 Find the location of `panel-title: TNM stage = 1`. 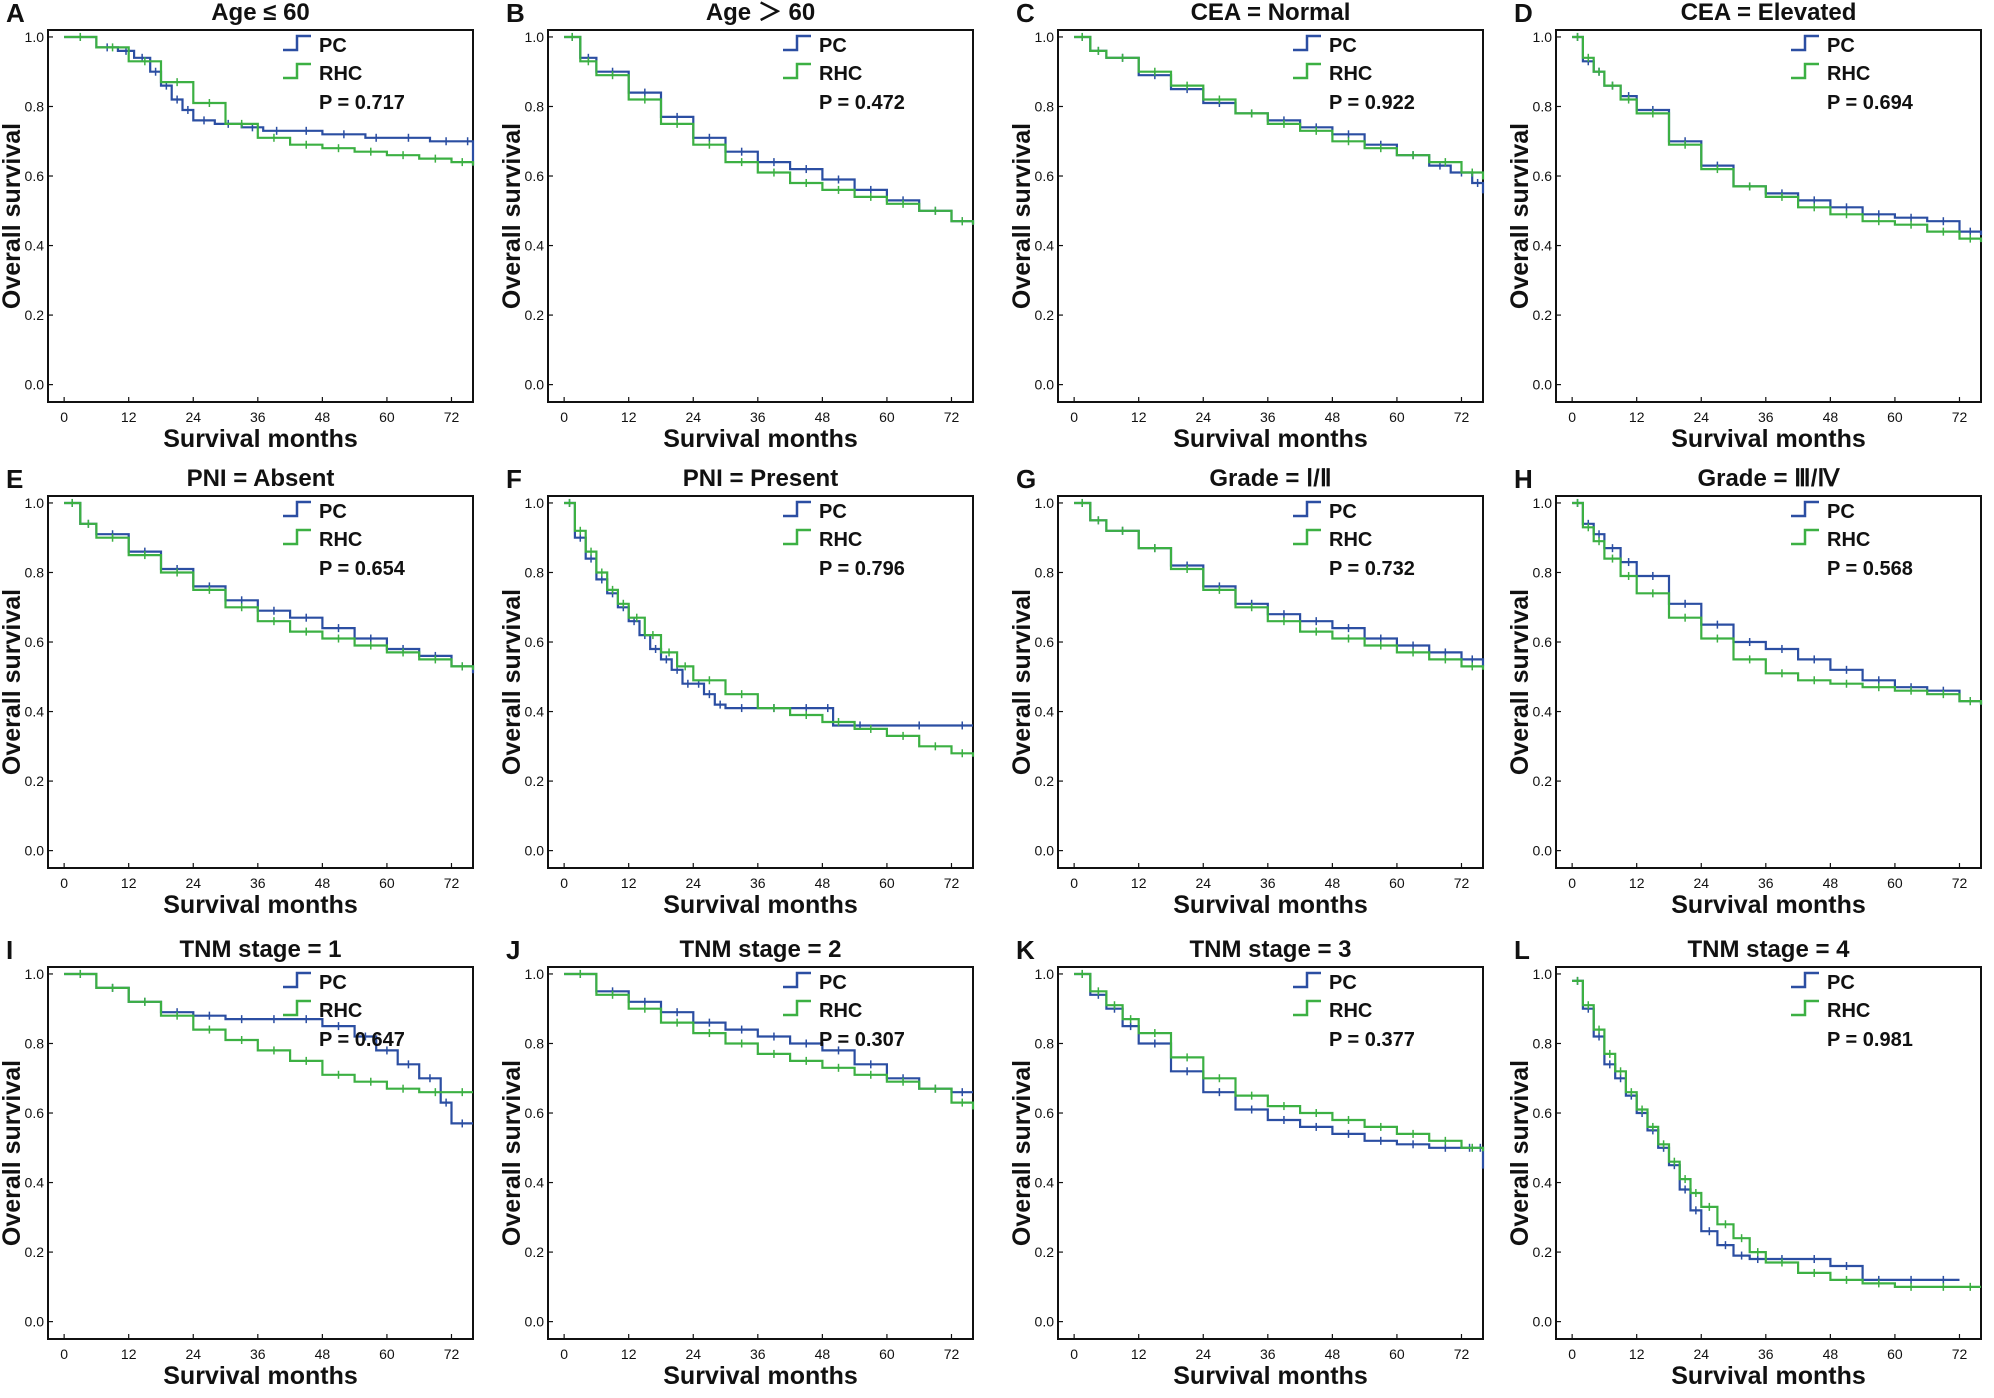

panel-title: TNM stage = 1 is located at coordinates (260, 949).